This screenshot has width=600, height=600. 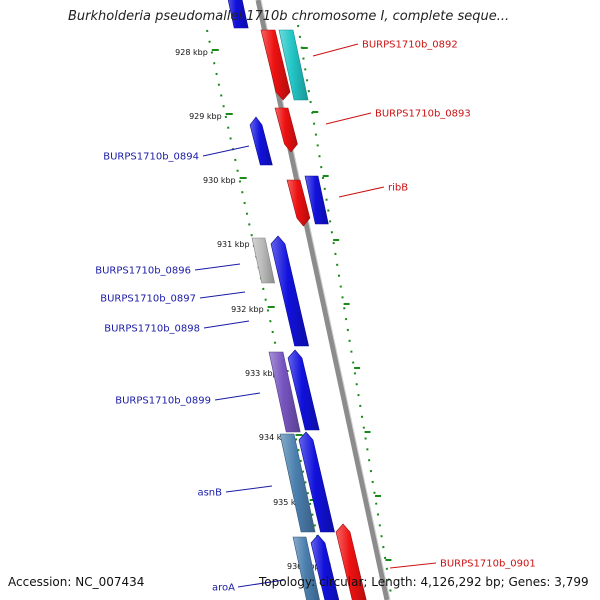 I want to click on gene-glyph-aroA, so click(x=306, y=568).